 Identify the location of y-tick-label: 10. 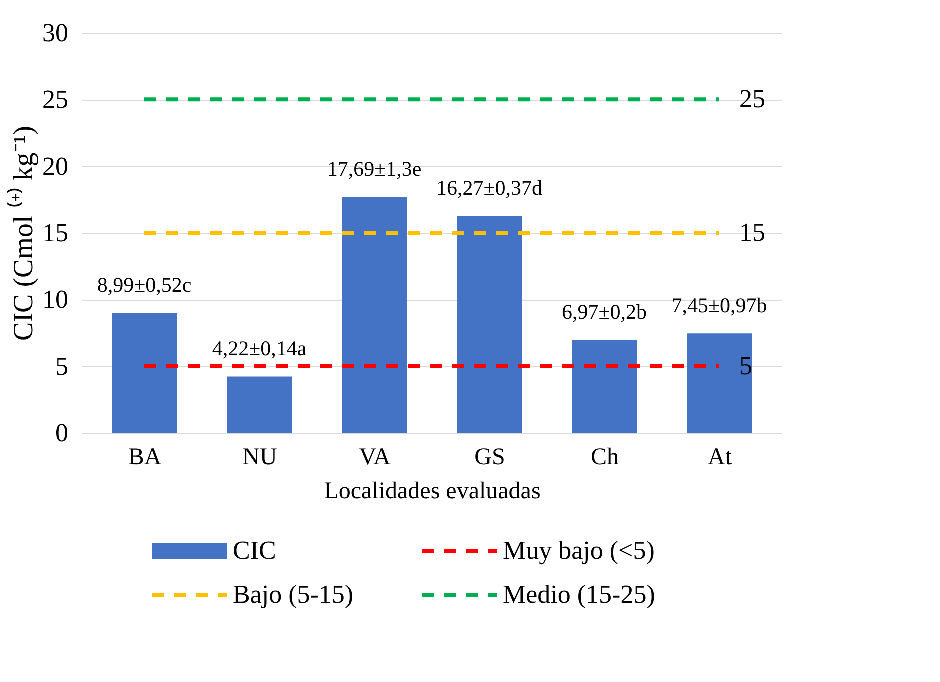
(55, 299).